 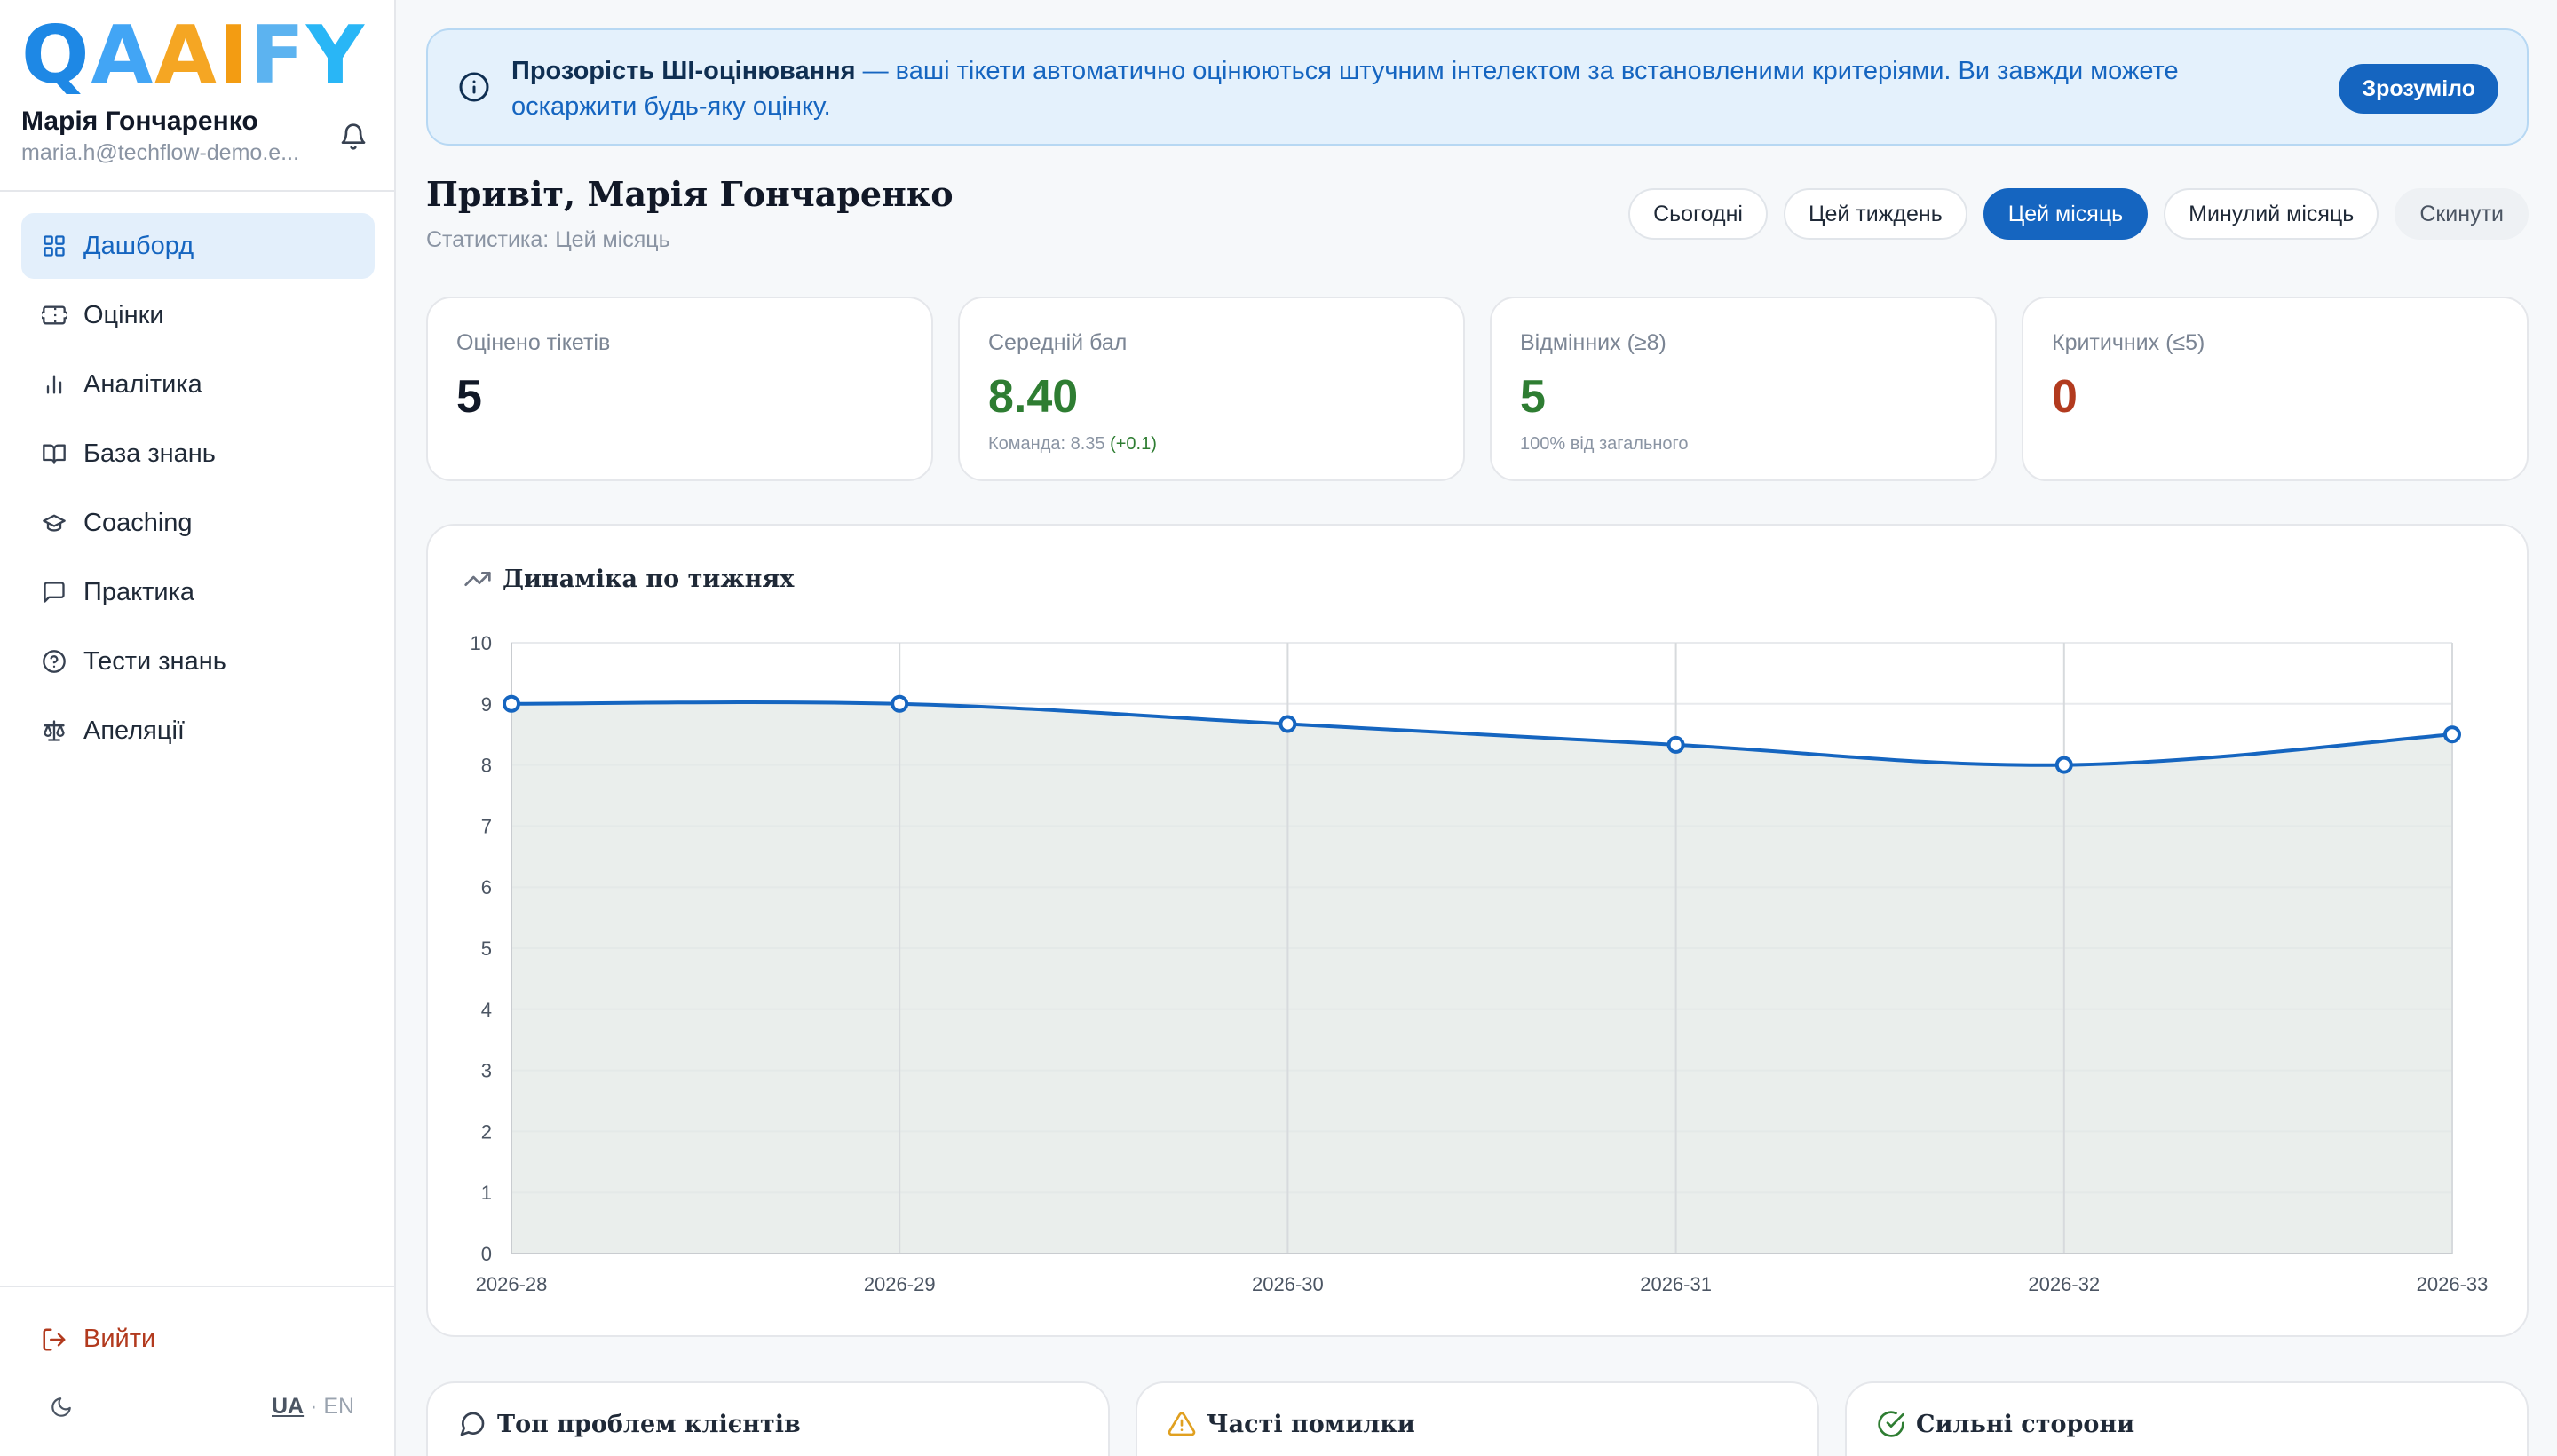 What do you see at coordinates (2462, 214) in the screenshot?
I see `filter-reset: Скинути` at bounding box center [2462, 214].